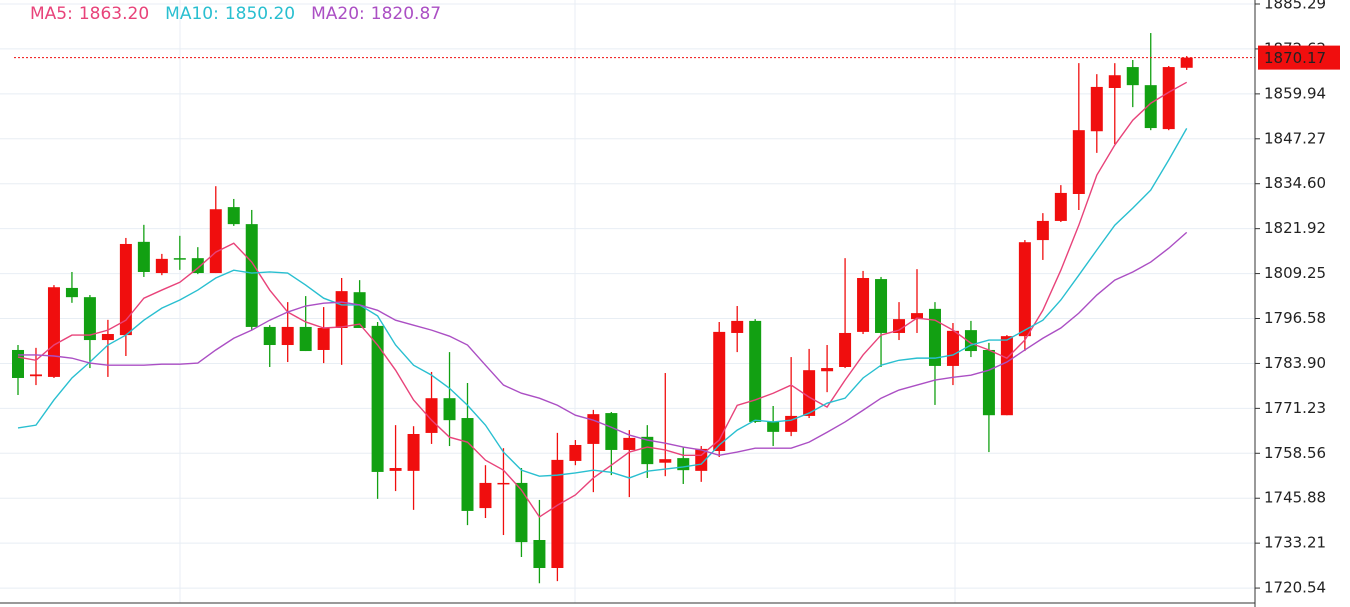 This screenshot has width=1350, height=607. What do you see at coordinates (1295, 228) in the screenshot?
I see `y-tick-label: 1821.92` at bounding box center [1295, 228].